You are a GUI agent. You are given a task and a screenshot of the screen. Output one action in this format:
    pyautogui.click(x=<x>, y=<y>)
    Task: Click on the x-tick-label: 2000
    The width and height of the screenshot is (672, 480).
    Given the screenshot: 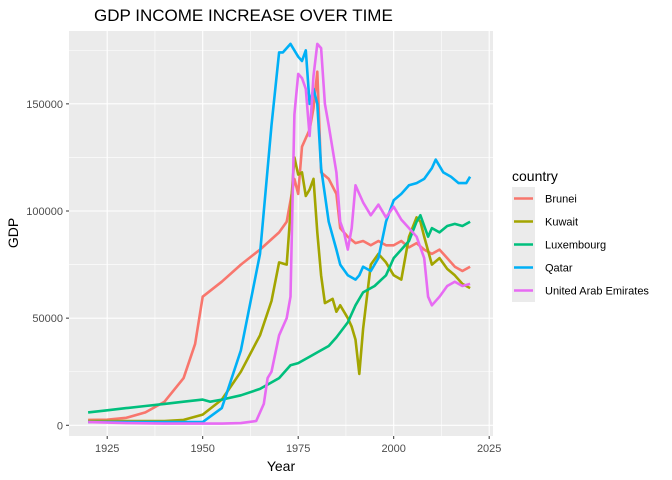 What is the action you would take?
    pyautogui.click(x=393, y=449)
    